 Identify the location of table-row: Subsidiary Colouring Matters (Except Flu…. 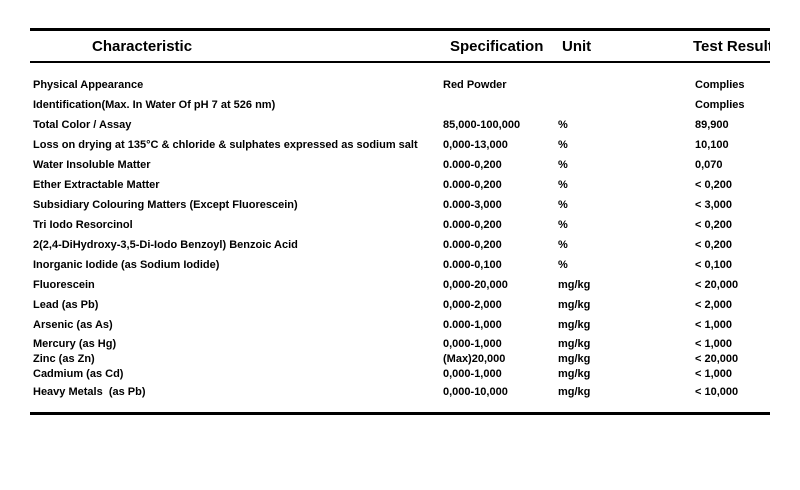
(400, 205).